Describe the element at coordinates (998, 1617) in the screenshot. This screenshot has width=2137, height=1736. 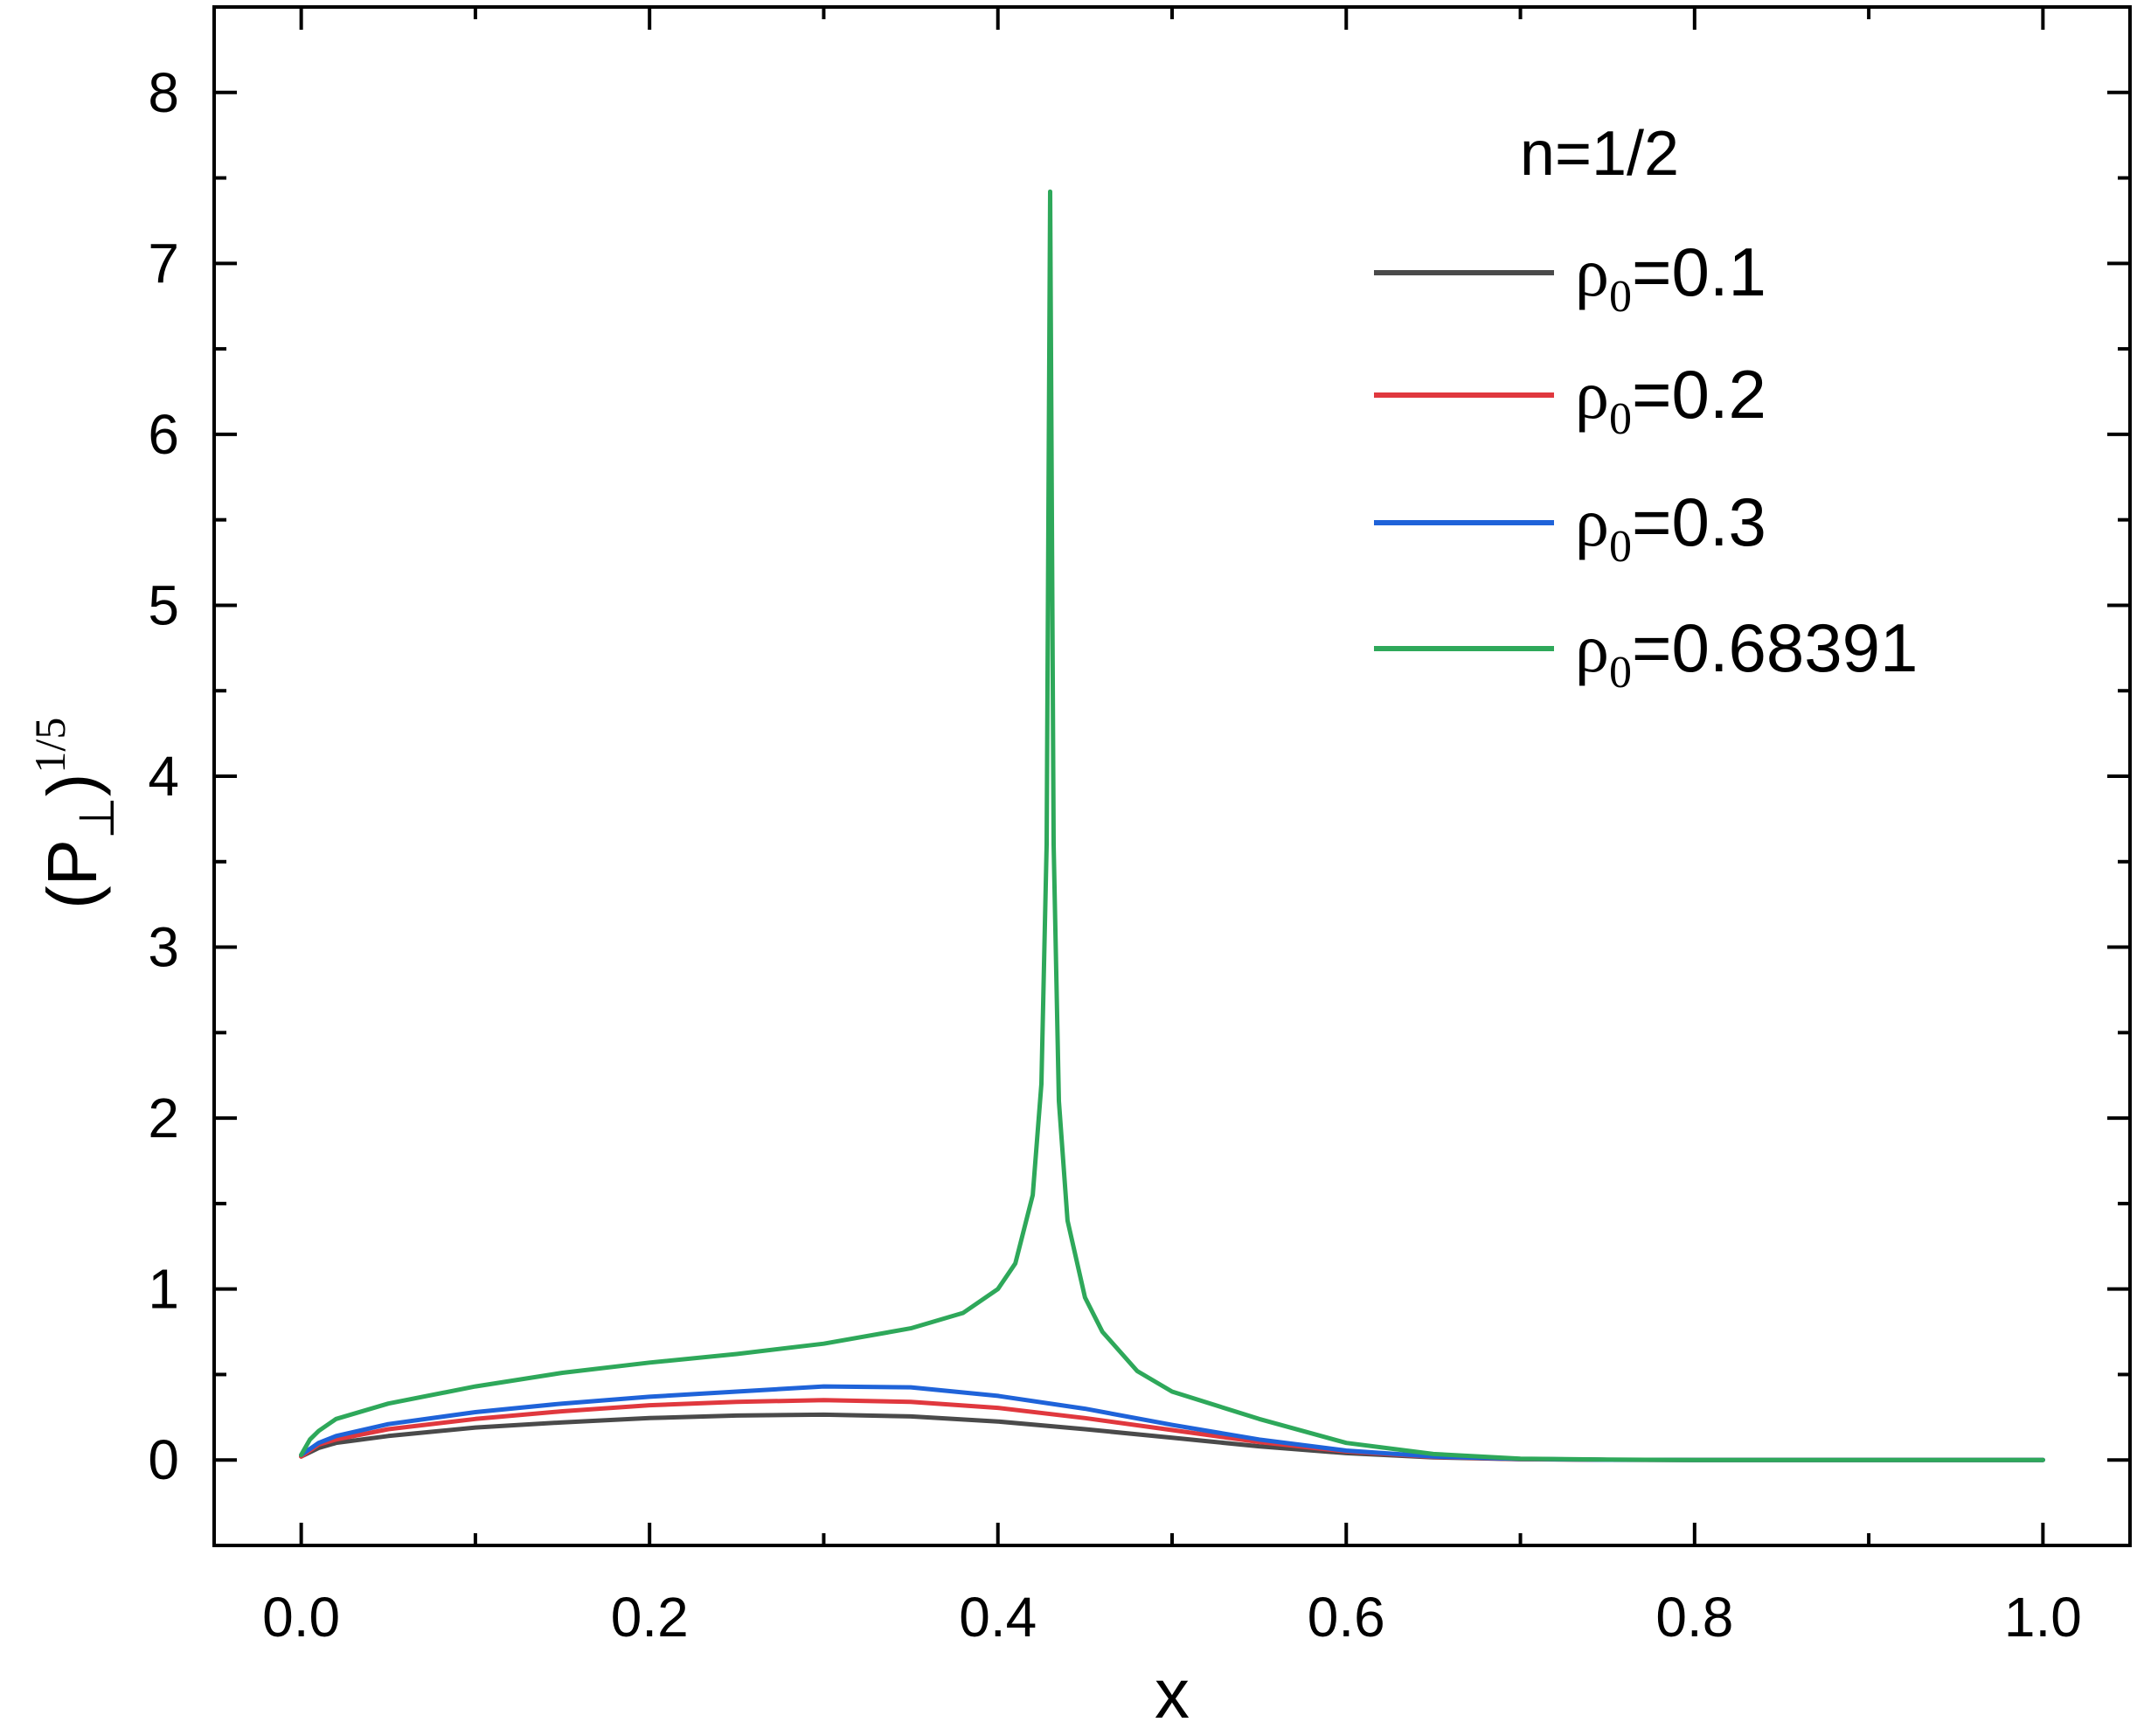
I see `x-tick-label: 0.4` at that location.